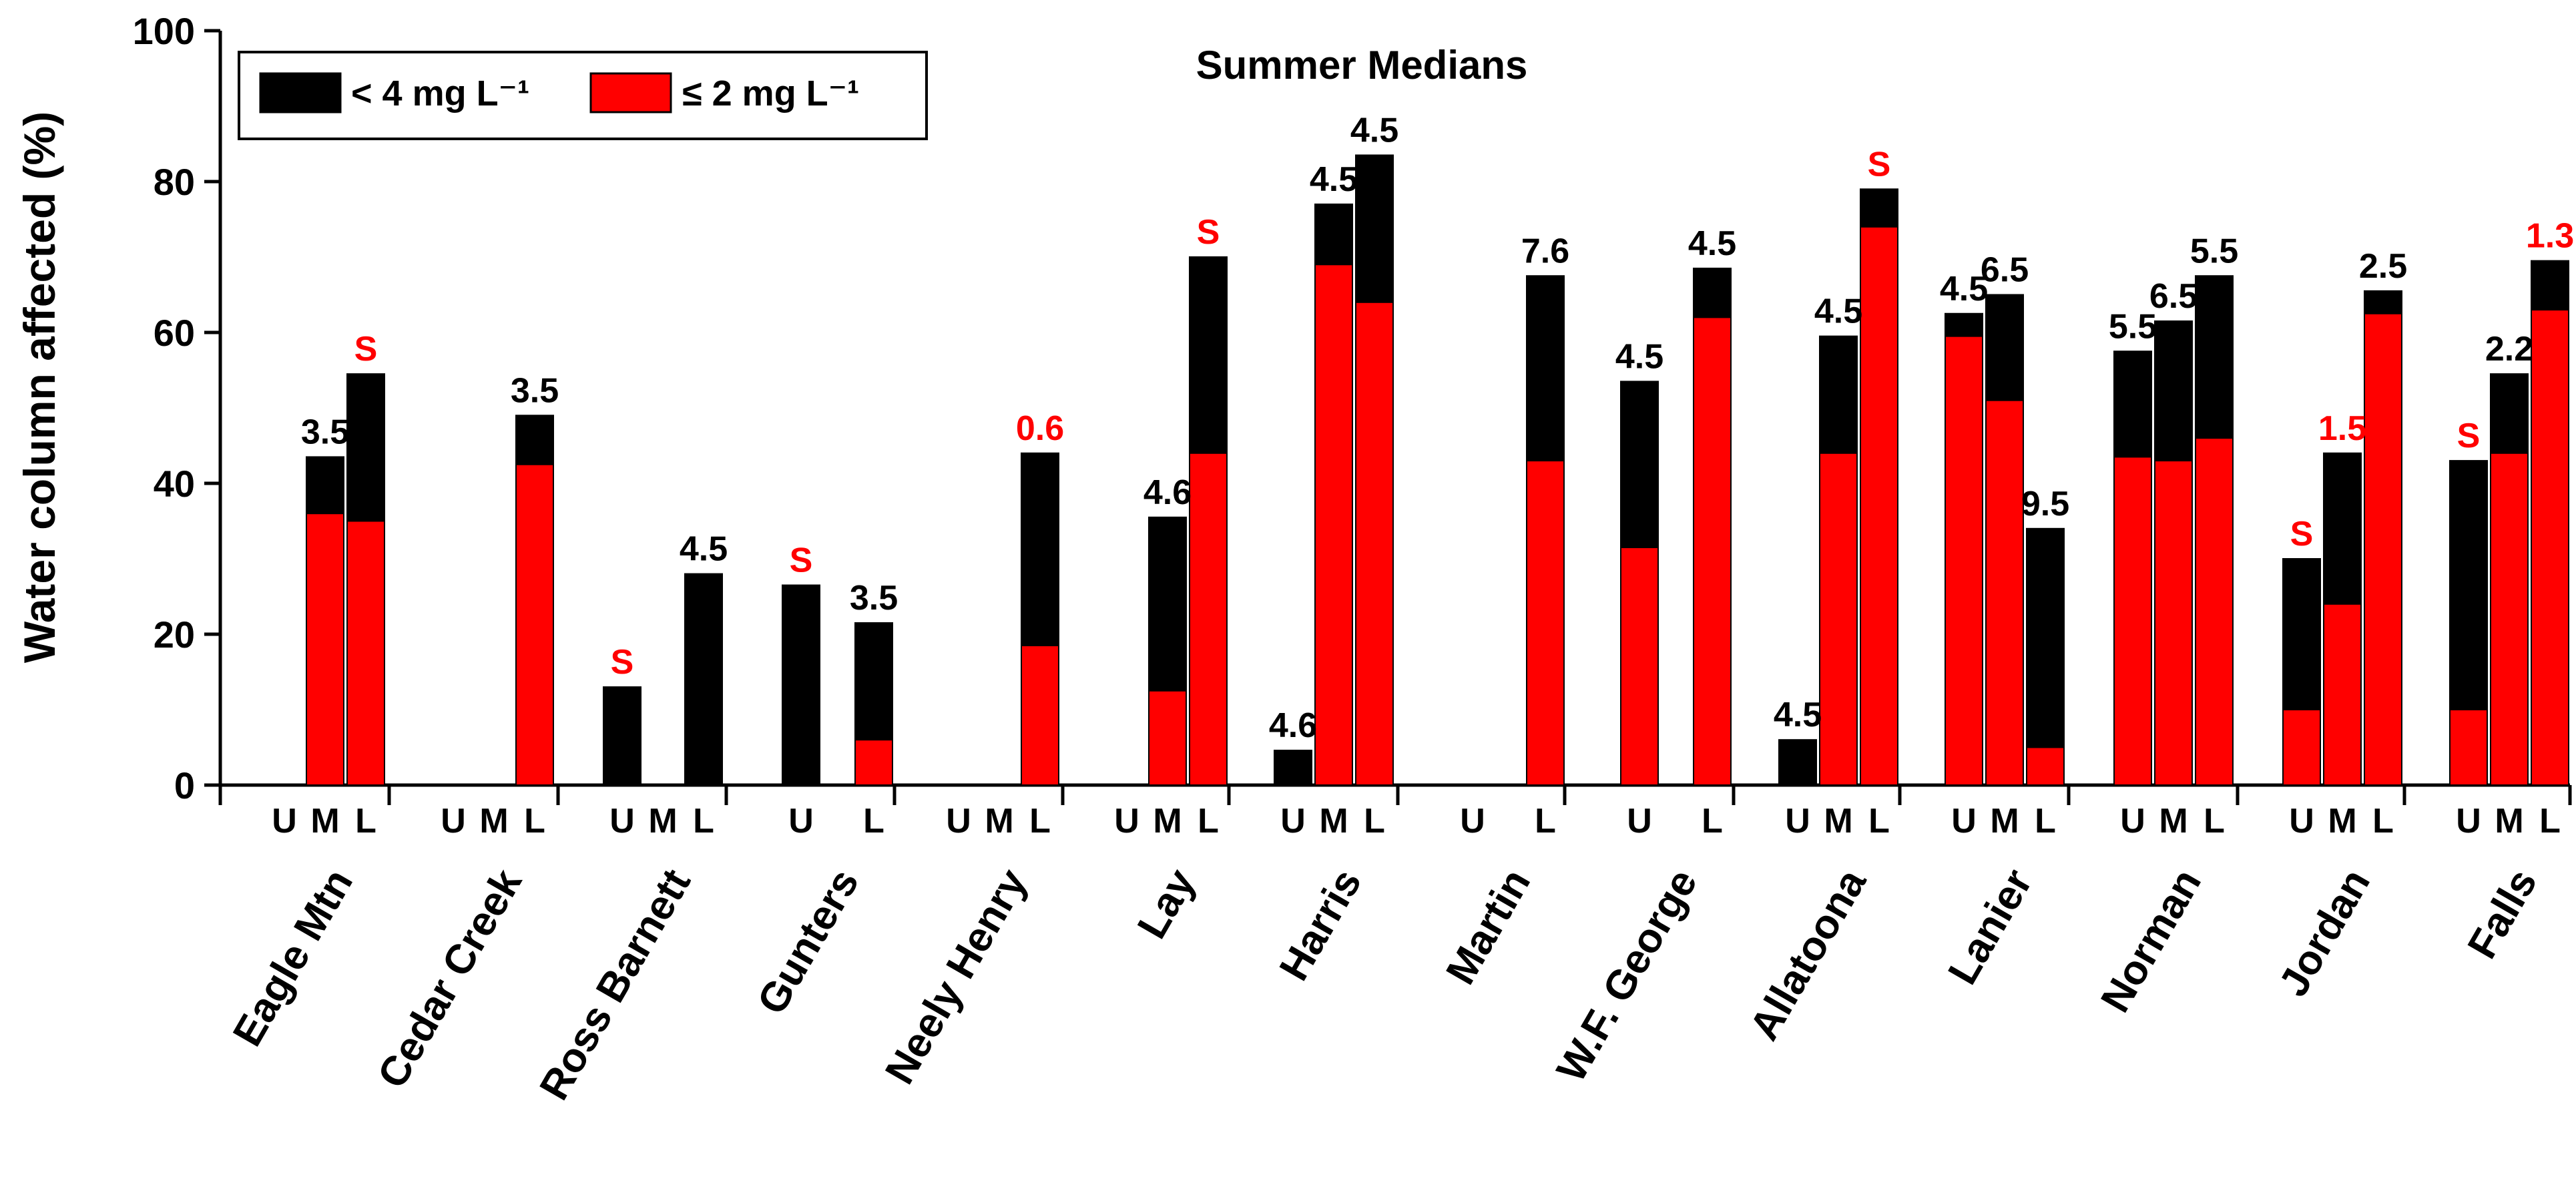 The image size is (2576, 1203). Describe the element at coordinates (2342, 695) in the screenshot. I see `bar-le2-jordan-M` at that location.